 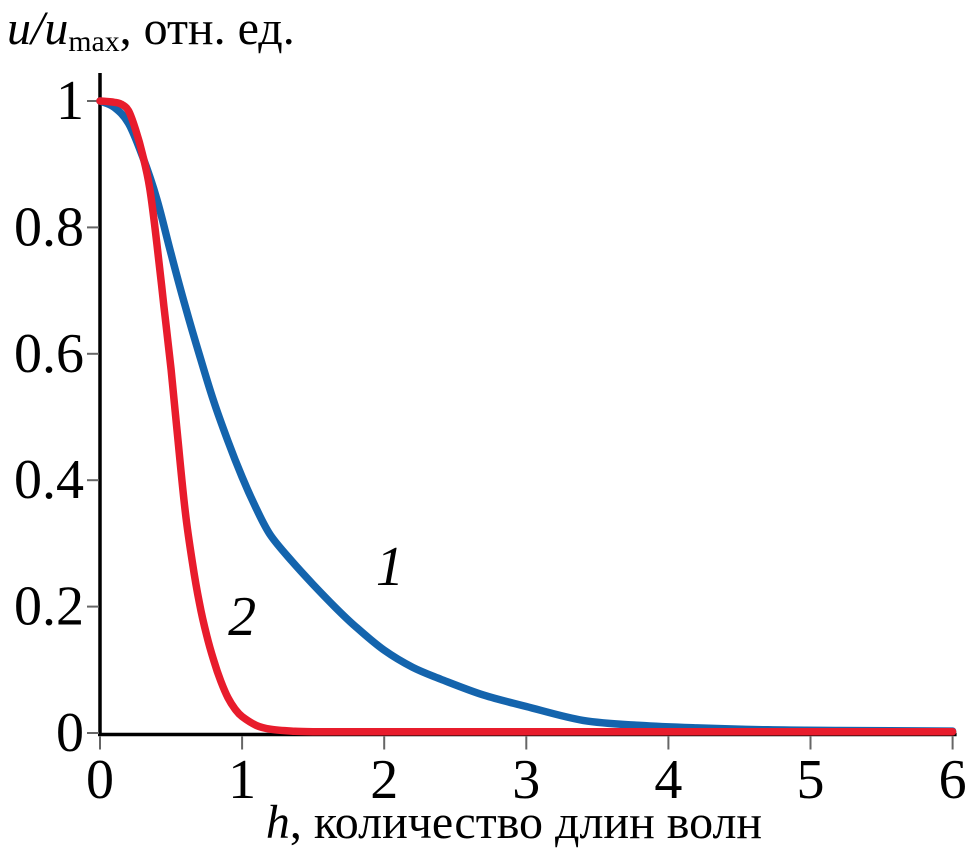 What do you see at coordinates (94, 41) in the screenshot?
I see `y-axis-title-subscript: max` at bounding box center [94, 41].